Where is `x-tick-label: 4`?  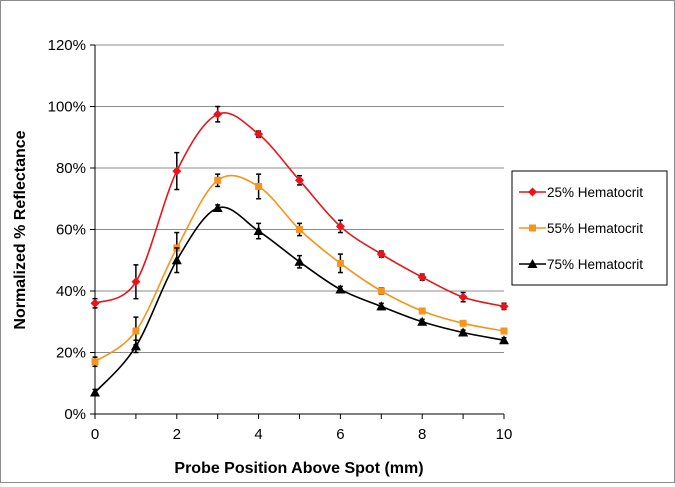 x-tick-label: 4 is located at coordinates (258, 434).